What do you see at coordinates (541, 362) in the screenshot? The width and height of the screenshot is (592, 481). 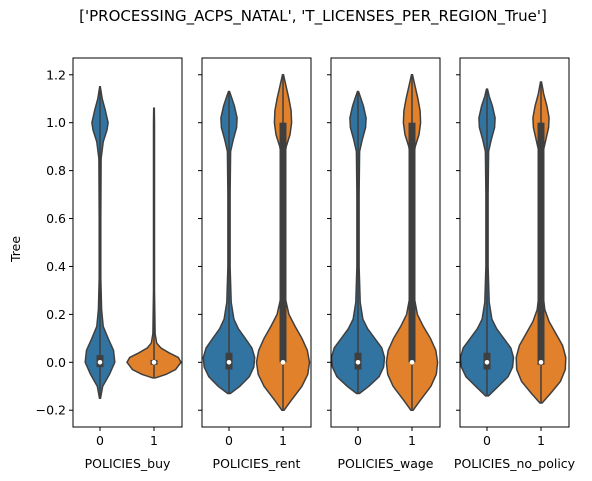 I see `median-dot-4-cat1` at bounding box center [541, 362].